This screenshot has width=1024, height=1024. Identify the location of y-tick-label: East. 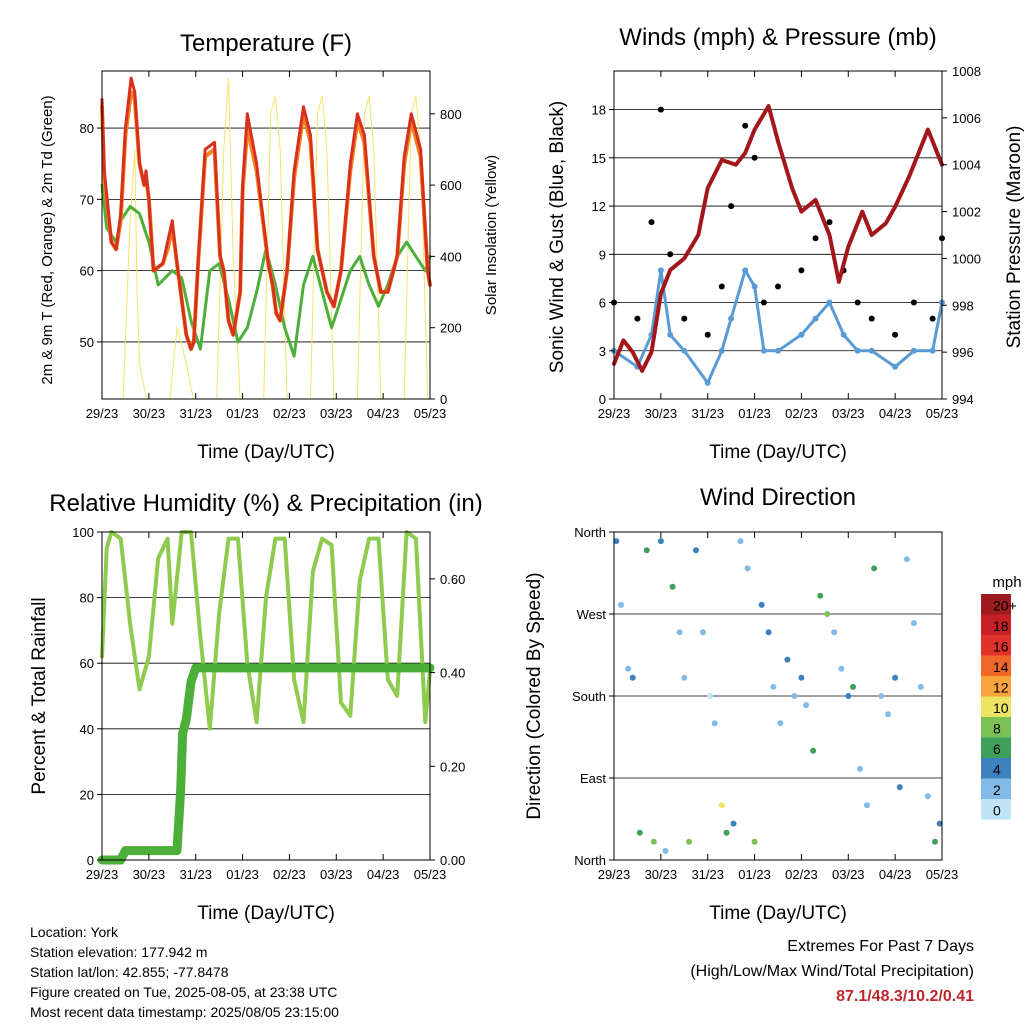
(593, 778).